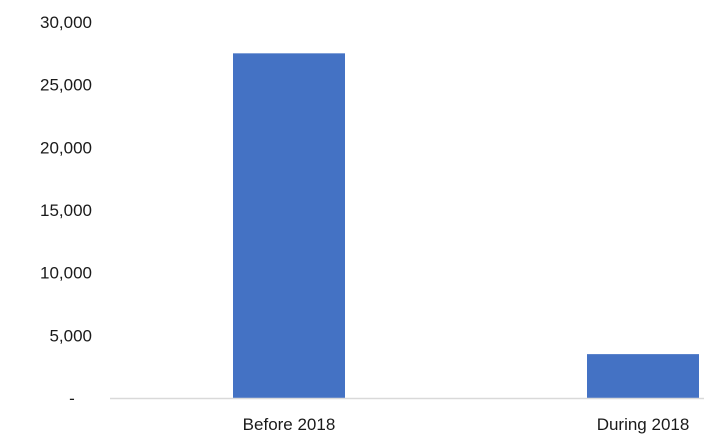  Describe the element at coordinates (66, 85) in the screenshot. I see `y-tick-label: 25,000` at that location.